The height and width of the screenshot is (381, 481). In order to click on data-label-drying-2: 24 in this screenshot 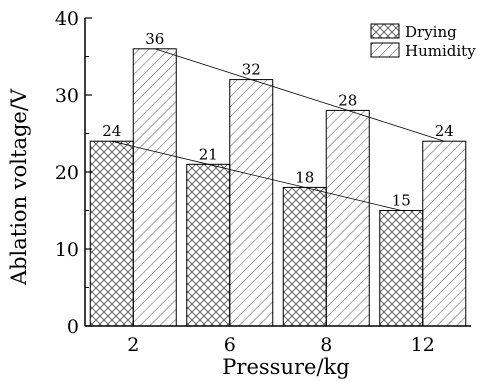, I will do `click(111, 131)`.